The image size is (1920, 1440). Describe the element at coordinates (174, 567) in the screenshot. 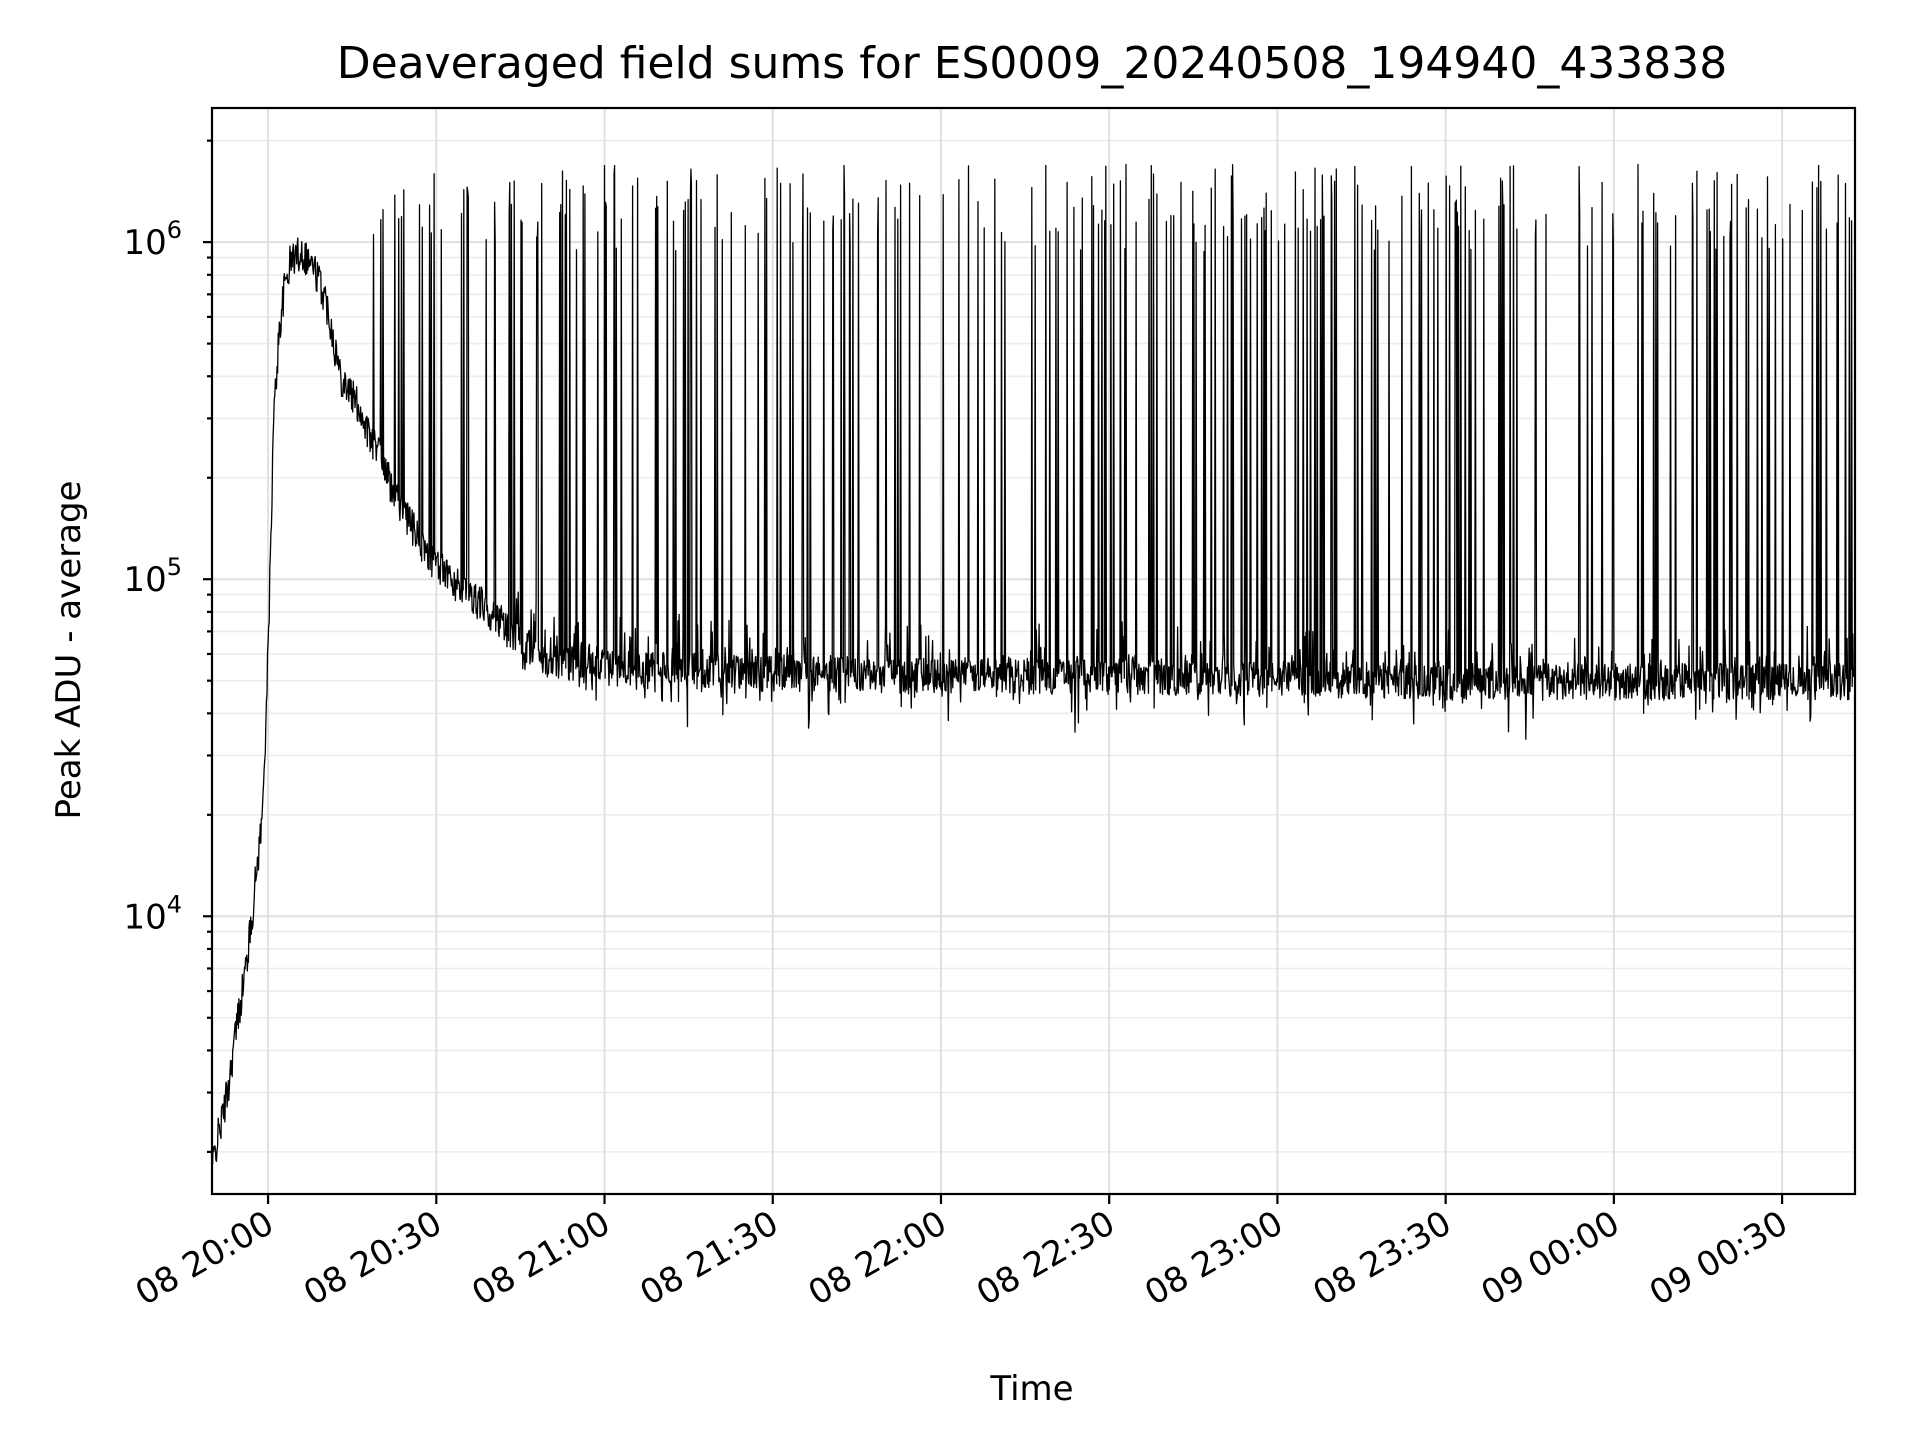

I see `y-tick-exponent: 5` at that location.